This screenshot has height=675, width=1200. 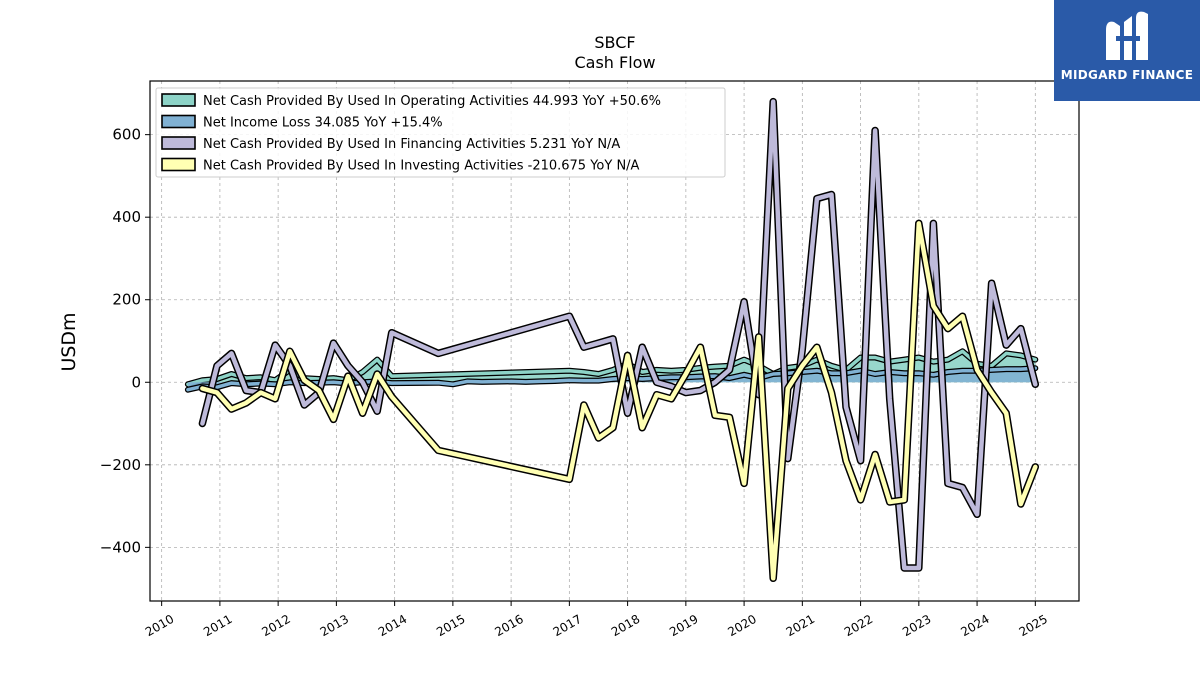 What do you see at coordinates (126, 135) in the screenshot?
I see `y-tick-label: 600` at bounding box center [126, 135].